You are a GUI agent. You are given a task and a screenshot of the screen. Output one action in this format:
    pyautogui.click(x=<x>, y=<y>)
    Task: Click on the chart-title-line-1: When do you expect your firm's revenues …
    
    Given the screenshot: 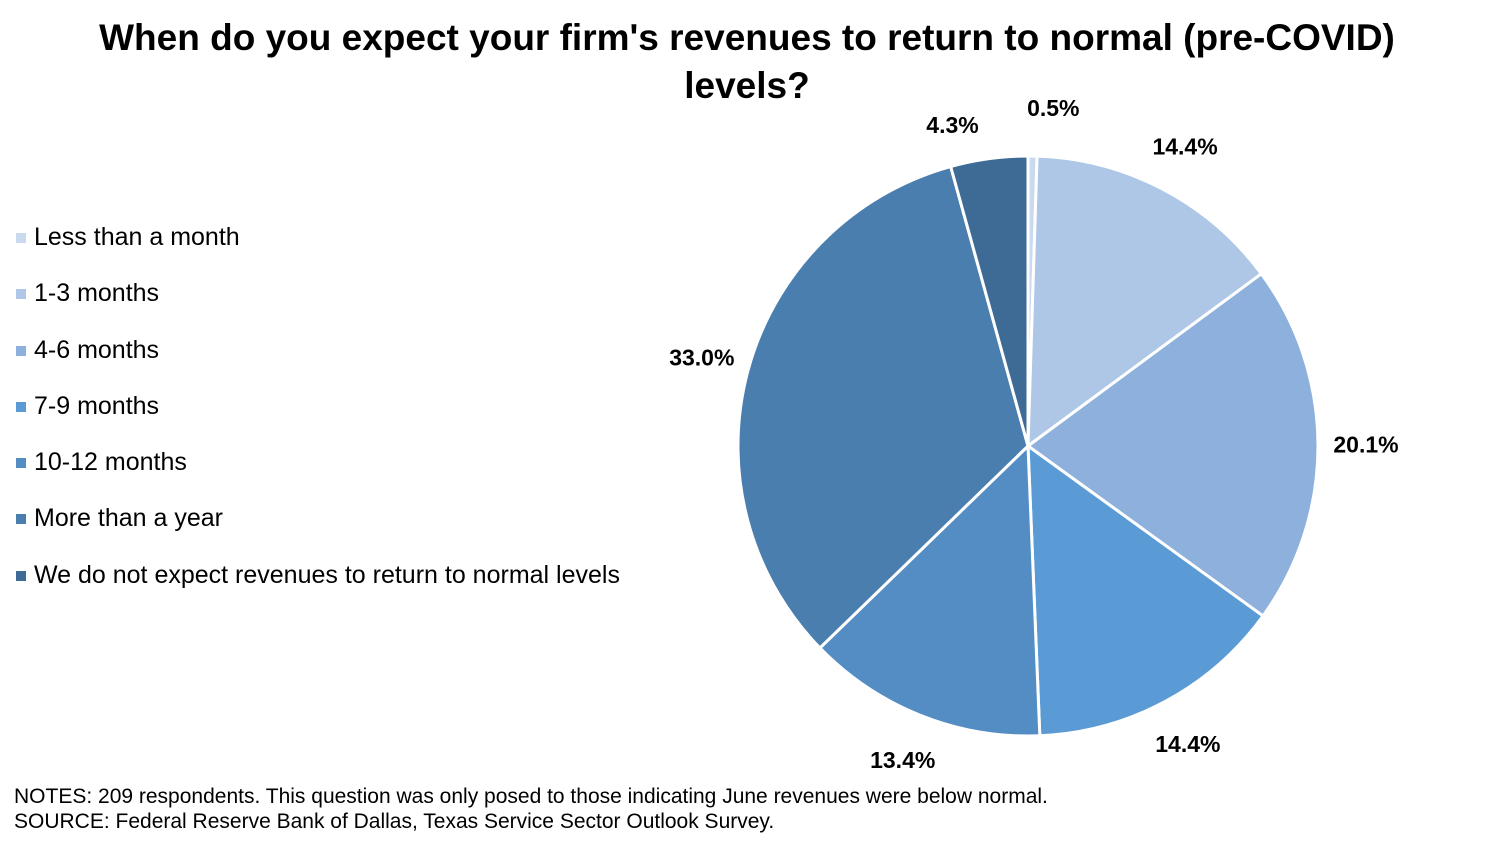 What is the action you would take?
    pyautogui.click(x=747, y=37)
    